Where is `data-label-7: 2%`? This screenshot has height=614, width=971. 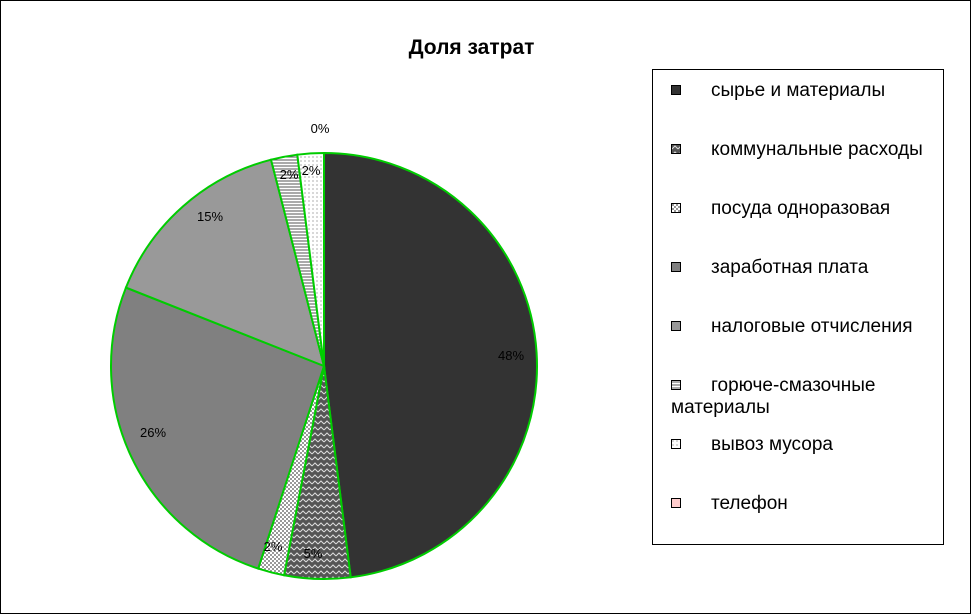 data-label-7: 2% is located at coordinates (311, 170).